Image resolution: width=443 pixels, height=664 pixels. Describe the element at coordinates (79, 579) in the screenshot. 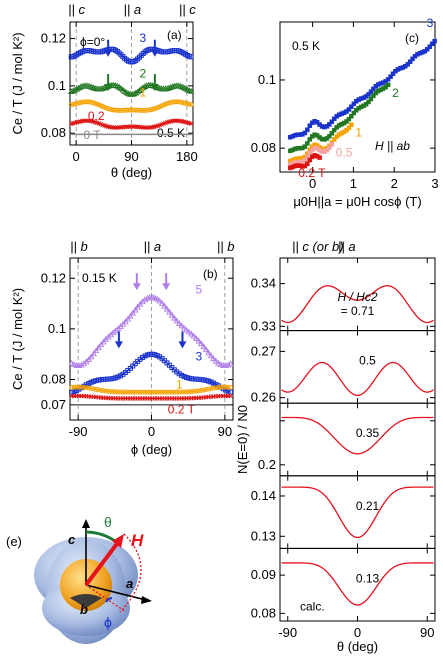

I see `panel-e-schematic: (e) c a b θ H ϕ` at that location.